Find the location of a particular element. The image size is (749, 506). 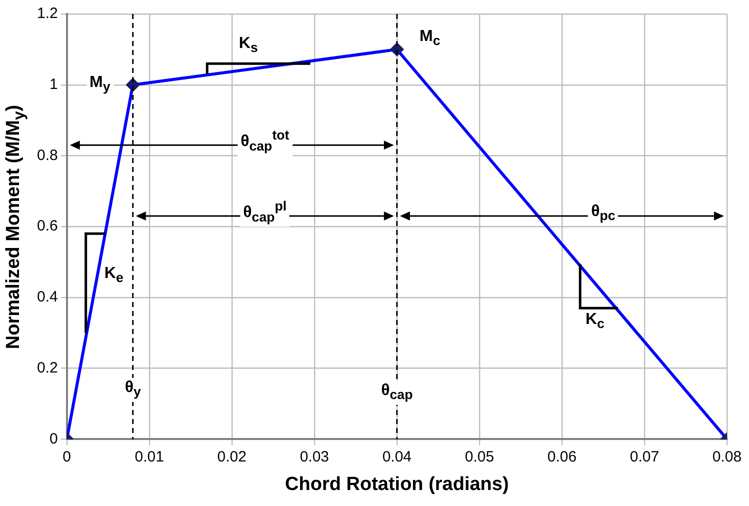

x-tick-label: 0.01 is located at coordinates (149, 457).